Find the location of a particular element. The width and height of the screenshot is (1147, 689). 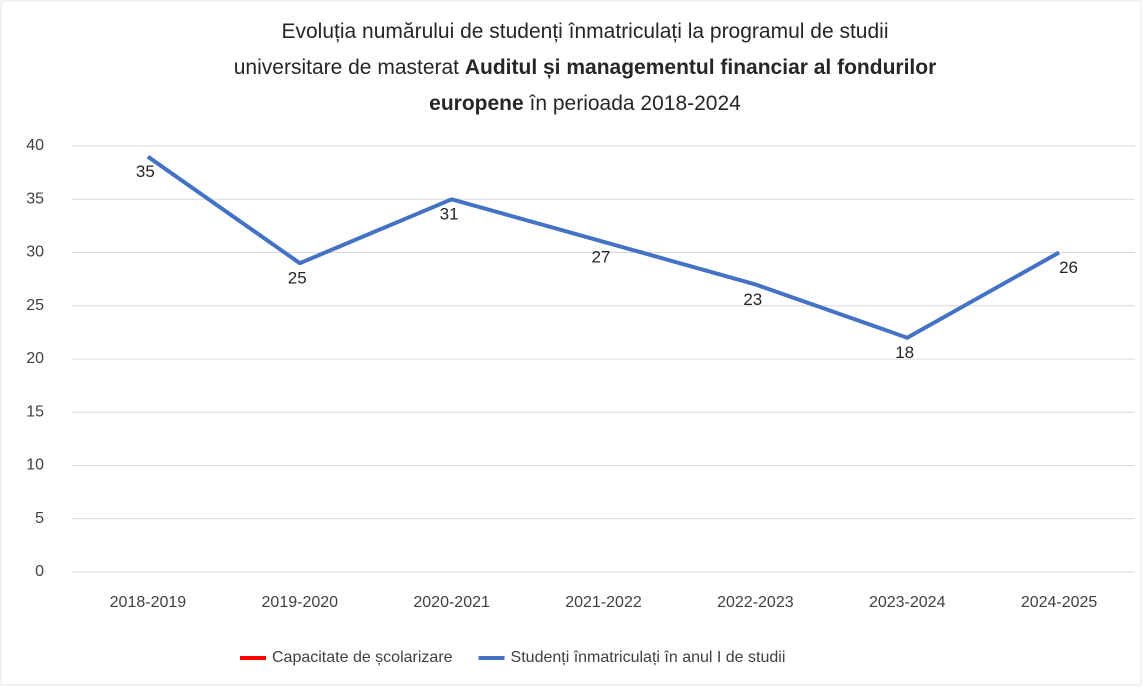

data-label: 35 is located at coordinates (145, 171).